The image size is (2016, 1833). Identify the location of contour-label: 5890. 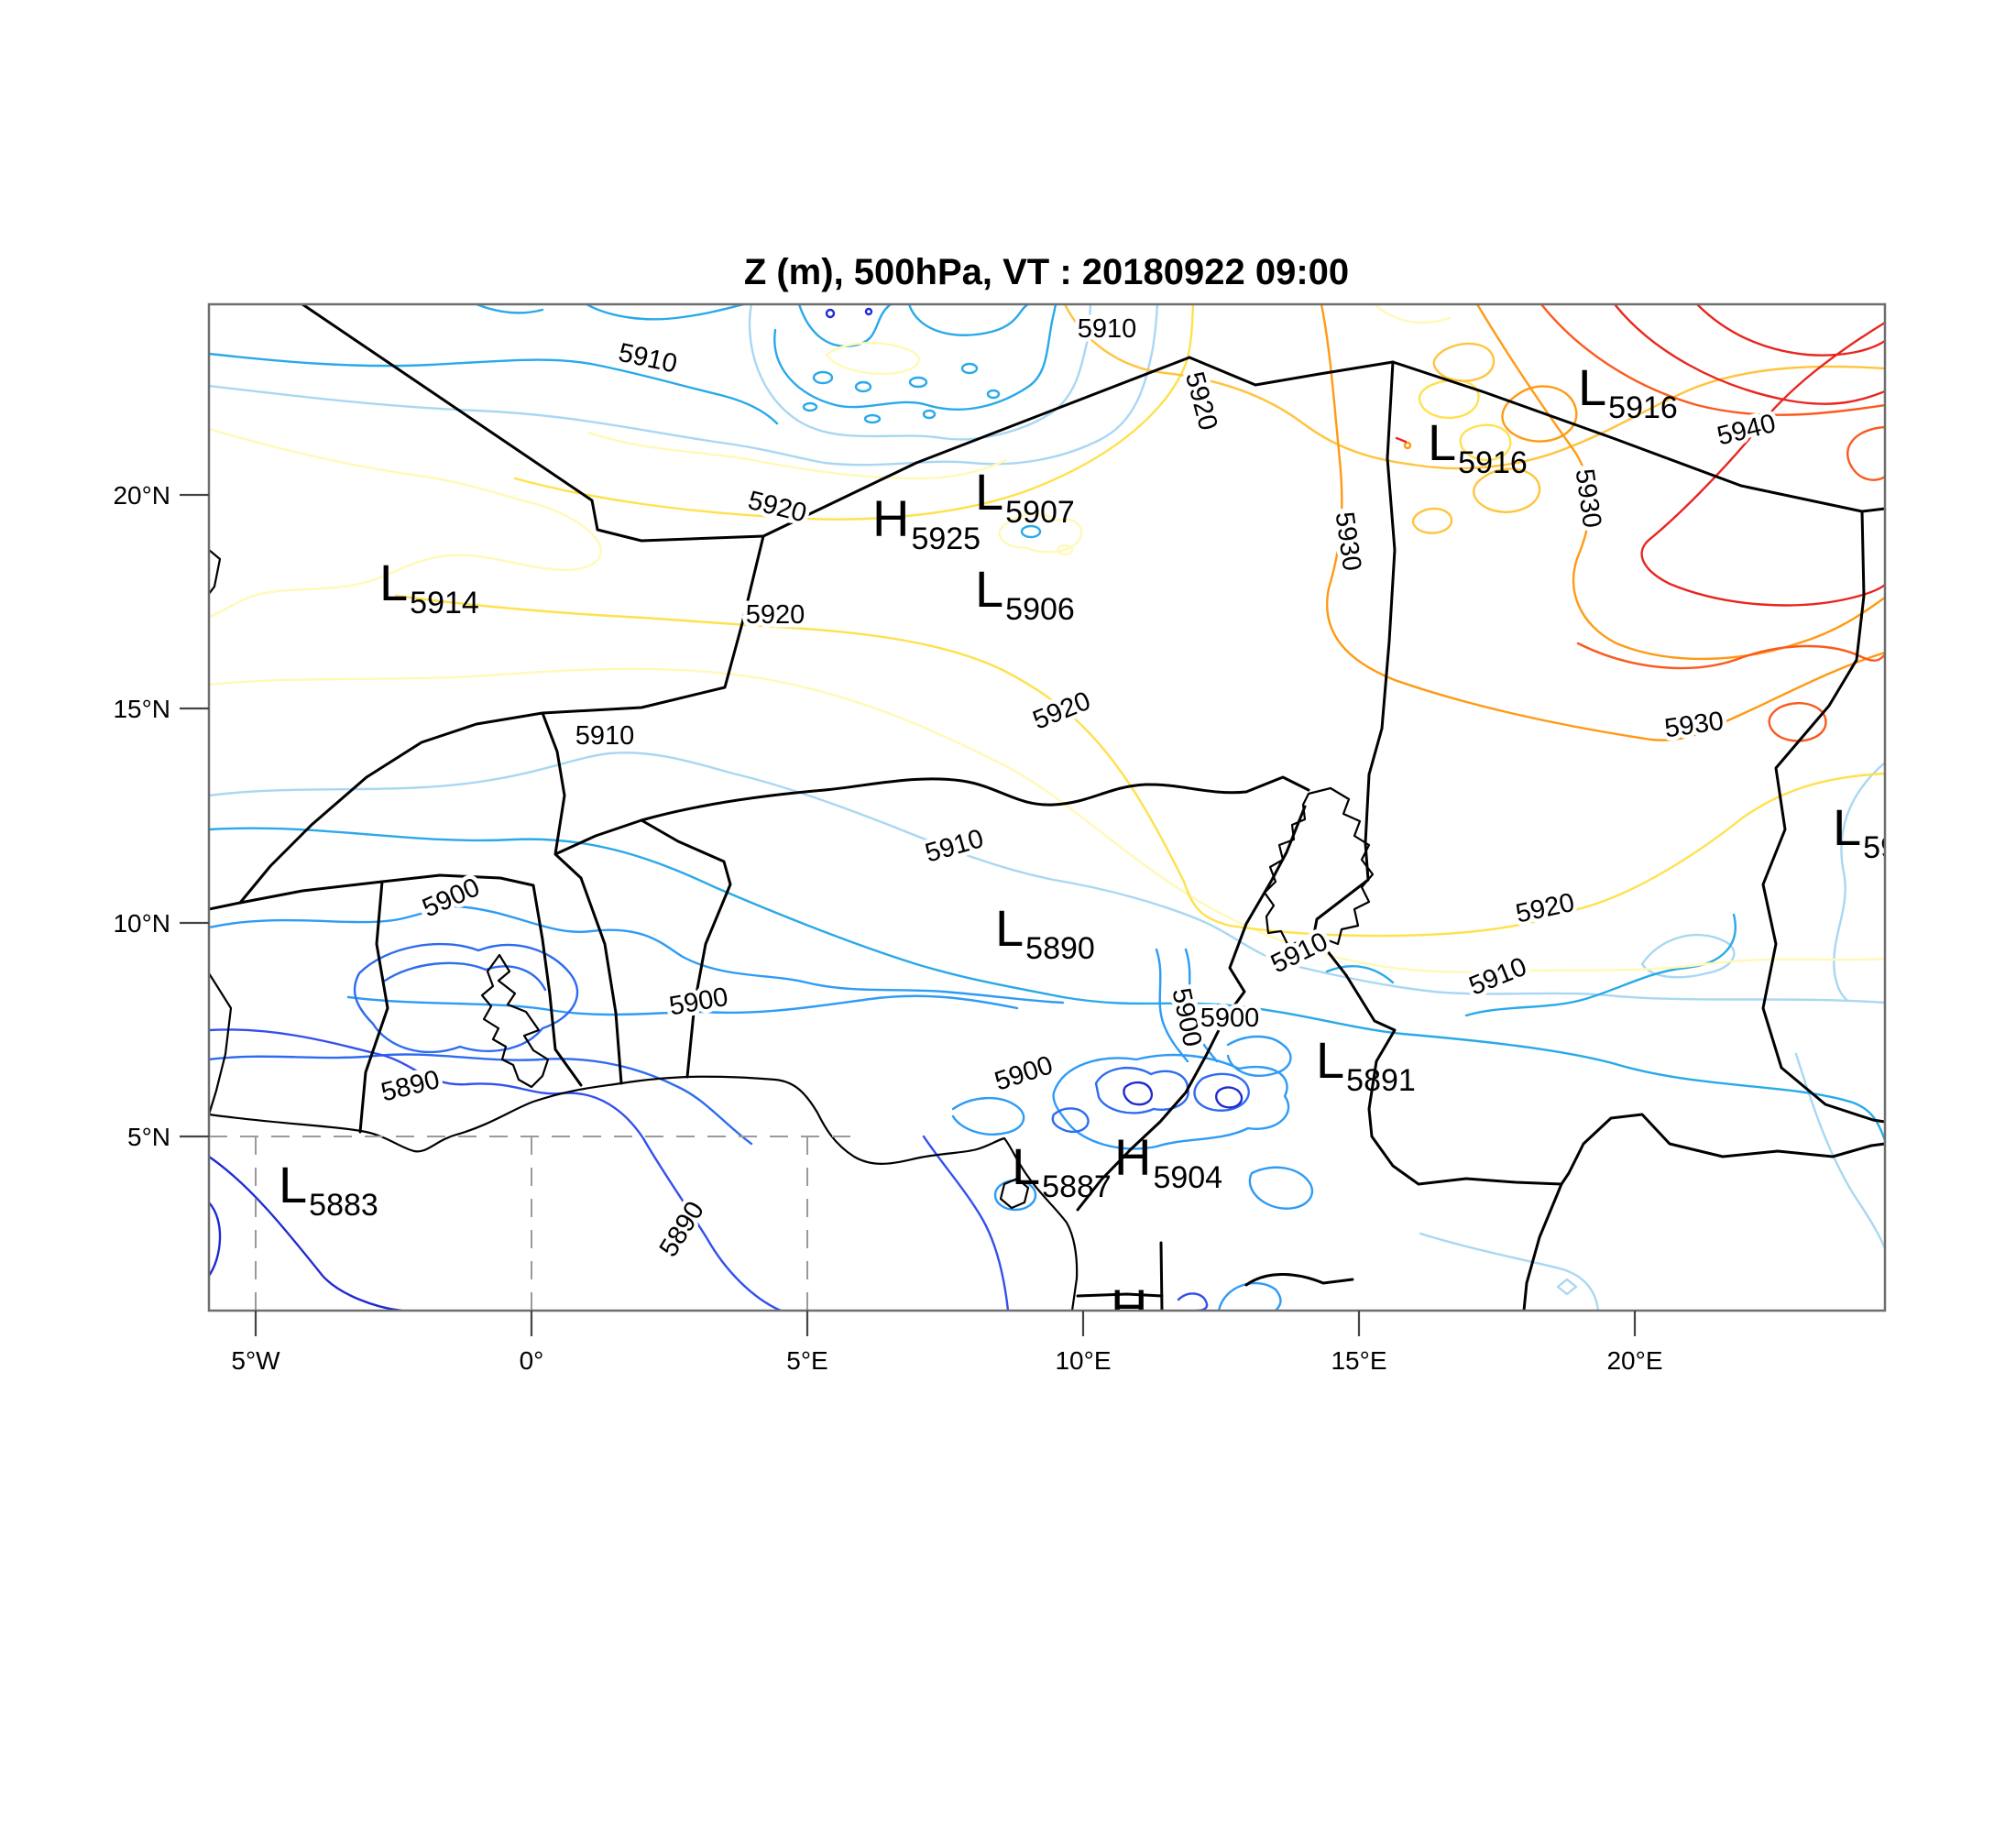
(410, 1086).